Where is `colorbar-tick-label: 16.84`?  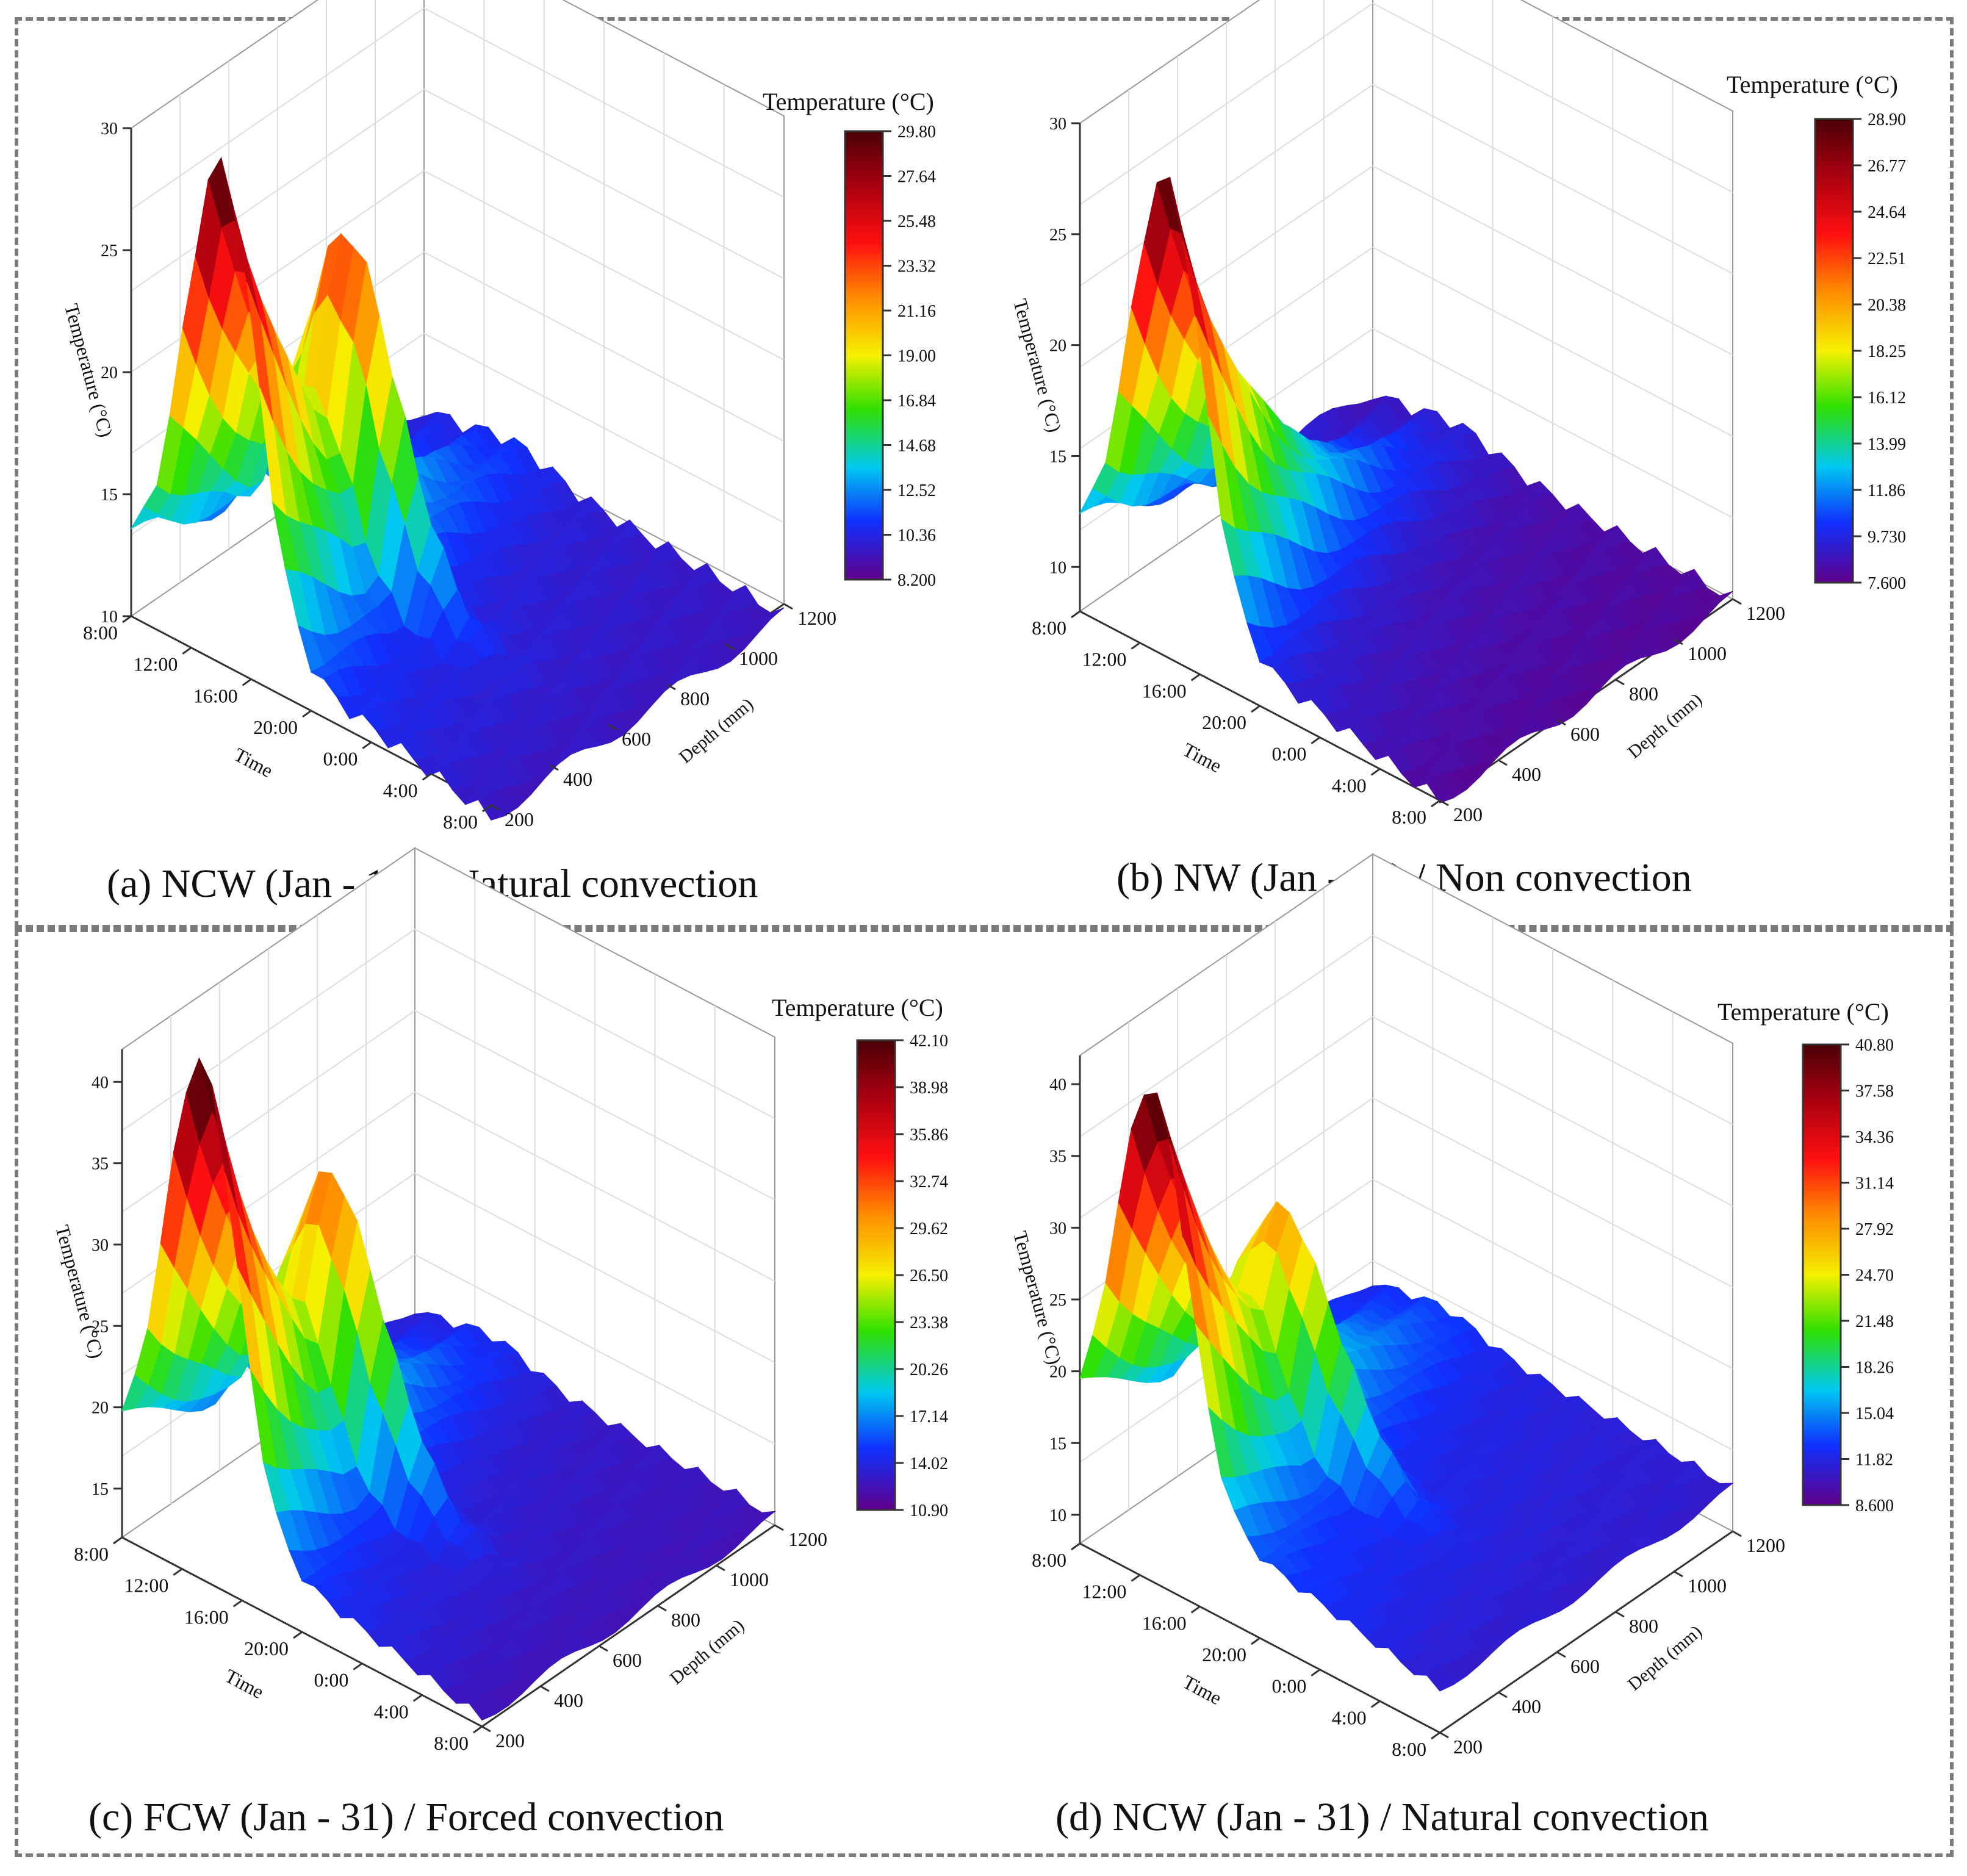 colorbar-tick-label: 16.84 is located at coordinates (916, 402).